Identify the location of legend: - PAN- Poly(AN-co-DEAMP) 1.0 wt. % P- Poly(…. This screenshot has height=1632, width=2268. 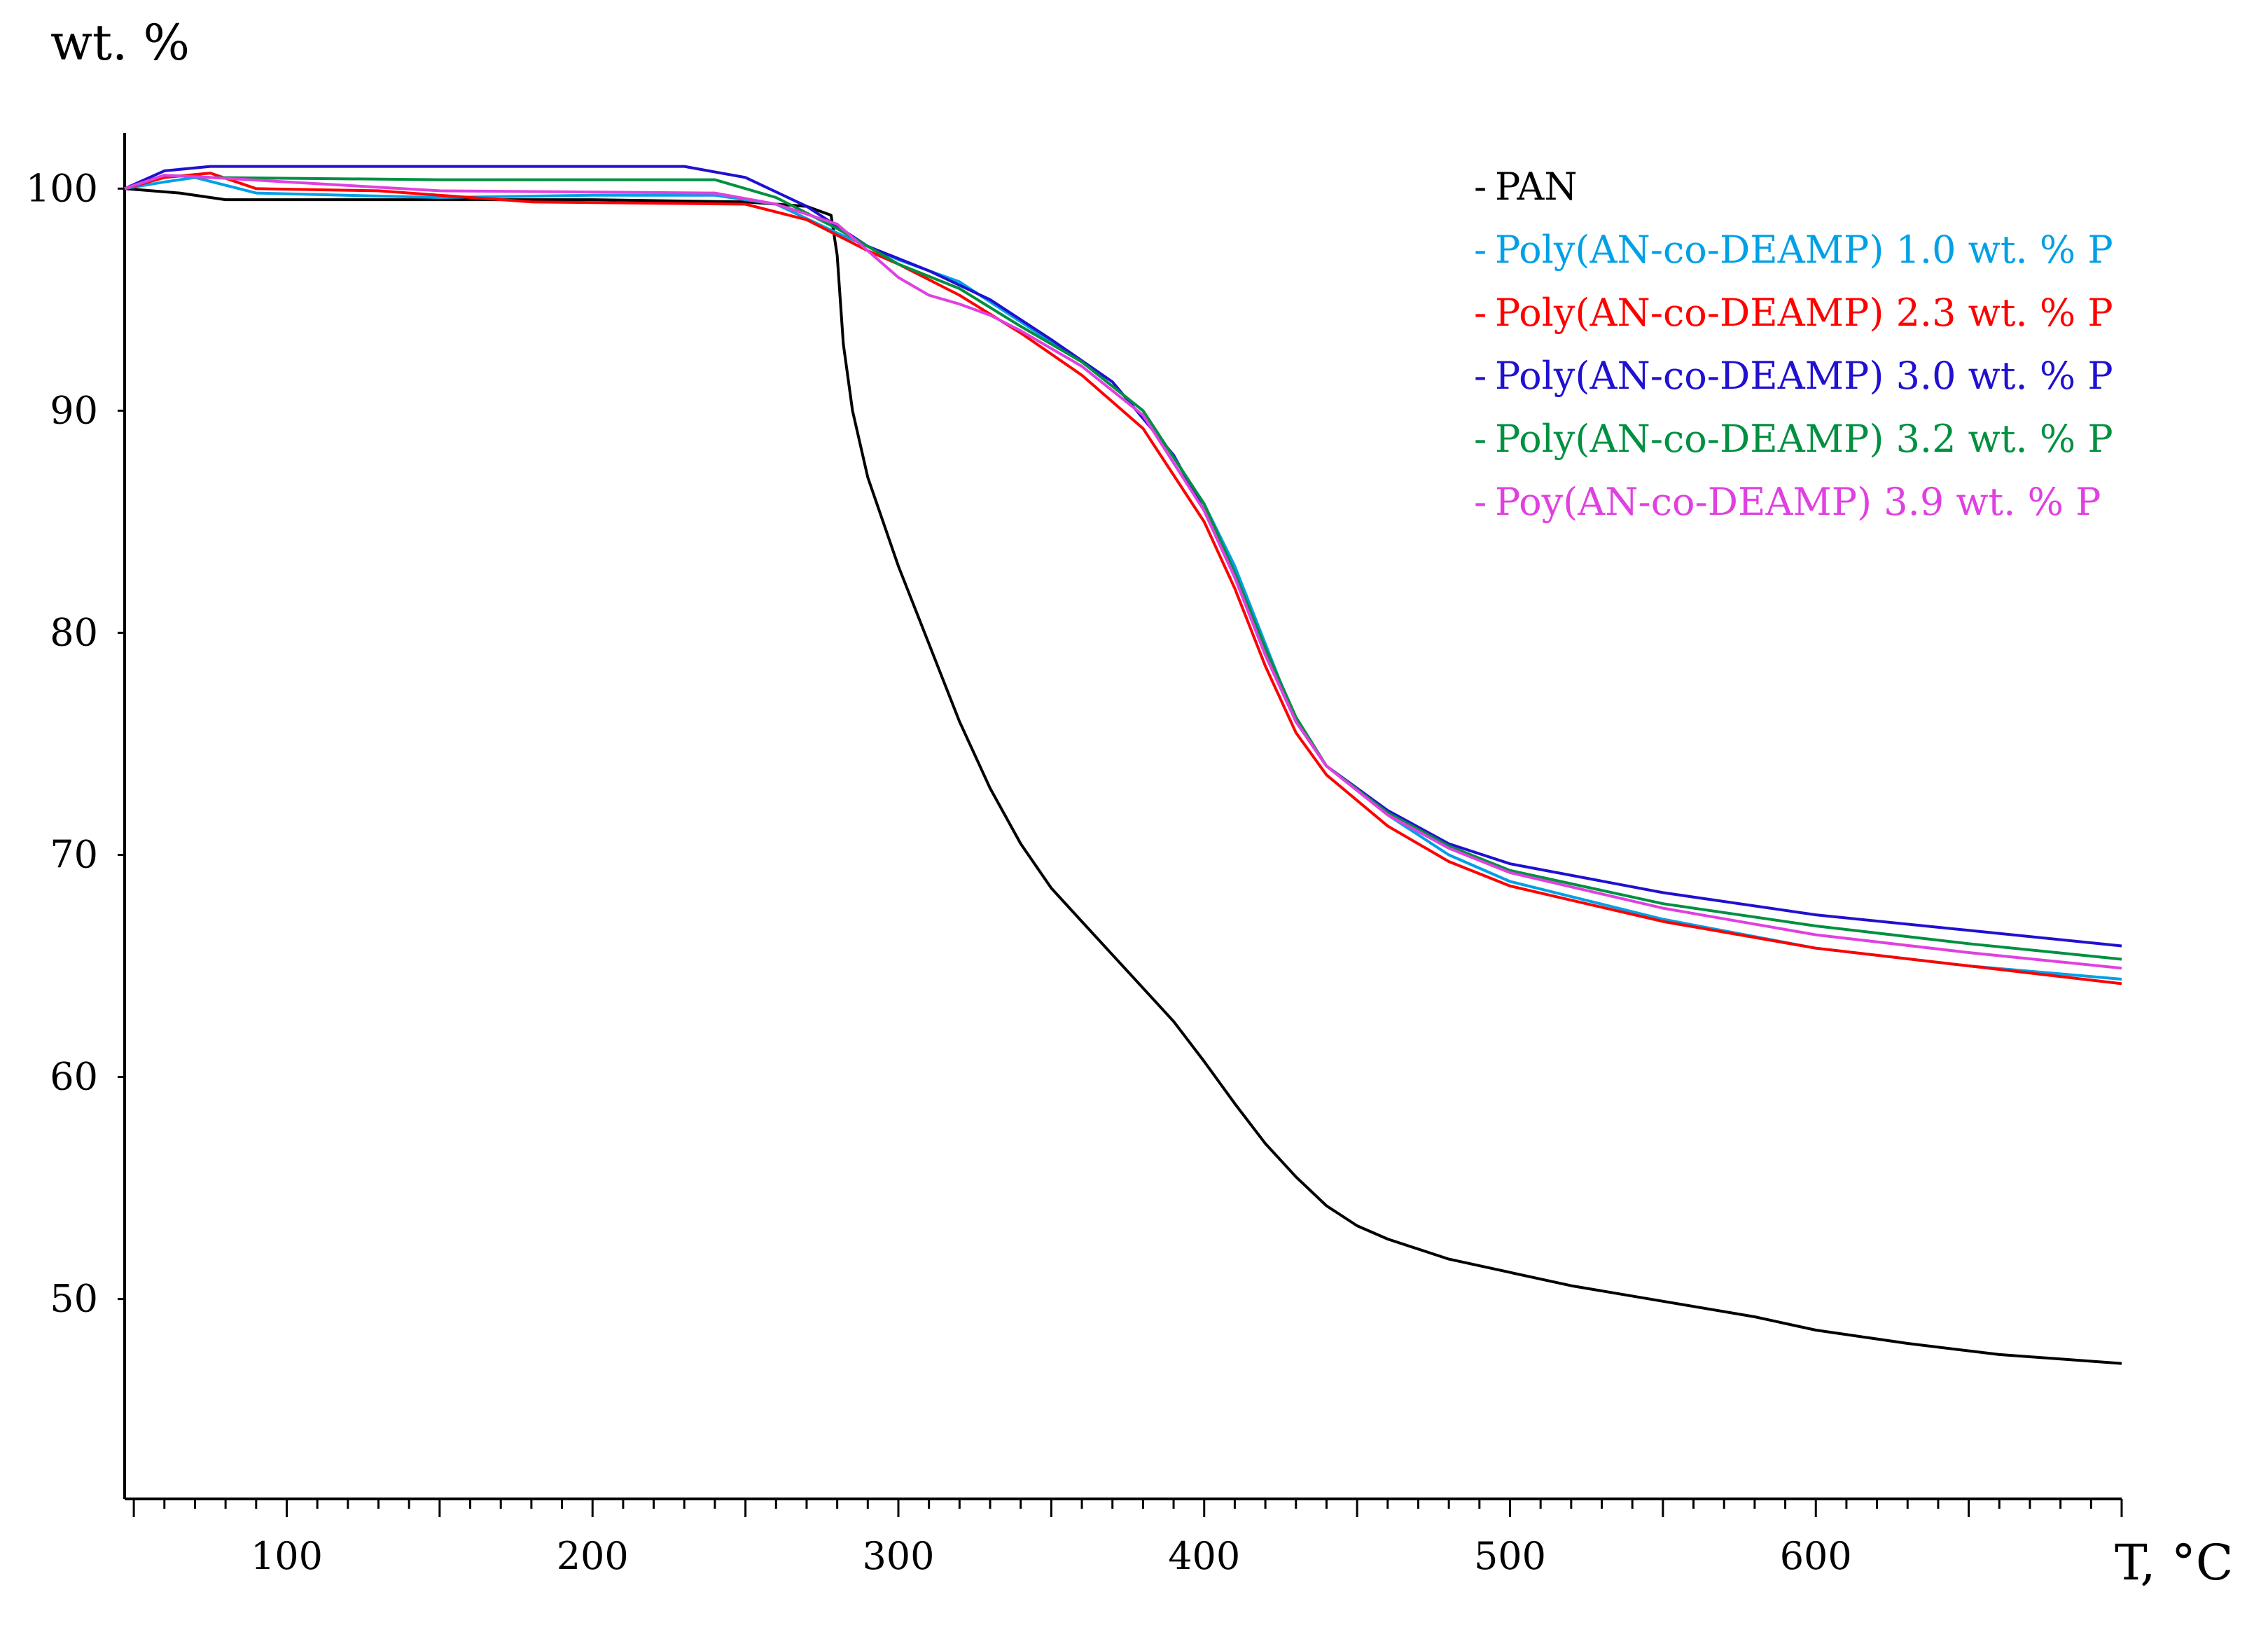
(1793, 344).